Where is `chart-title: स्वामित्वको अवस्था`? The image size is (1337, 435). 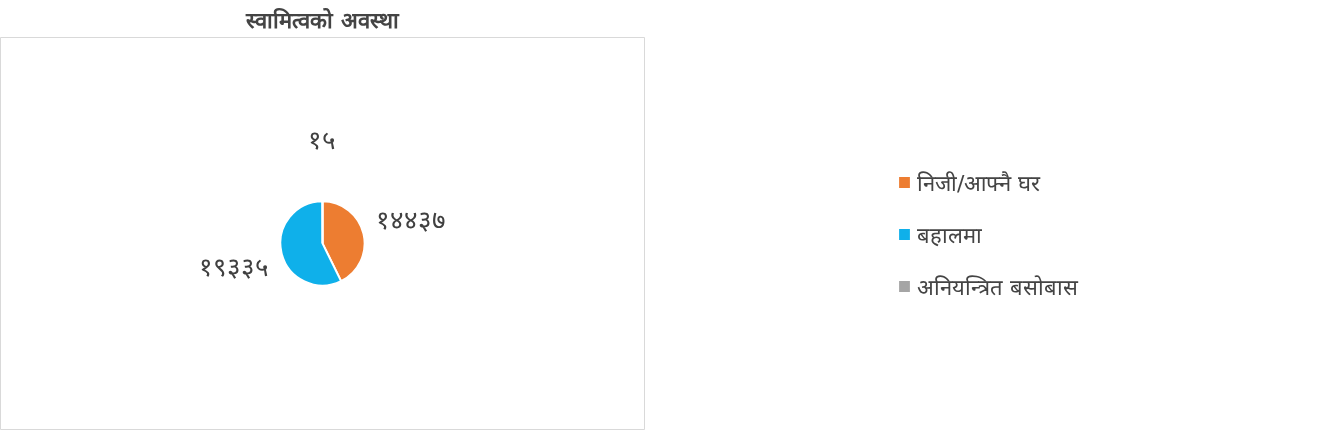
chart-title: स्वामित्वको अवस्था is located at coordinates (322, 19).